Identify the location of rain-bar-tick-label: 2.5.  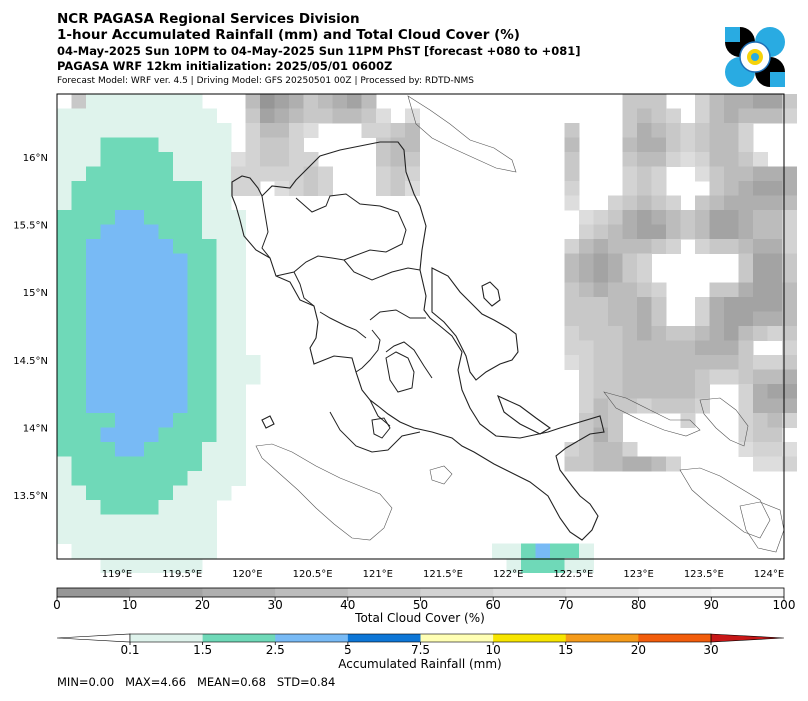
(275, 650).